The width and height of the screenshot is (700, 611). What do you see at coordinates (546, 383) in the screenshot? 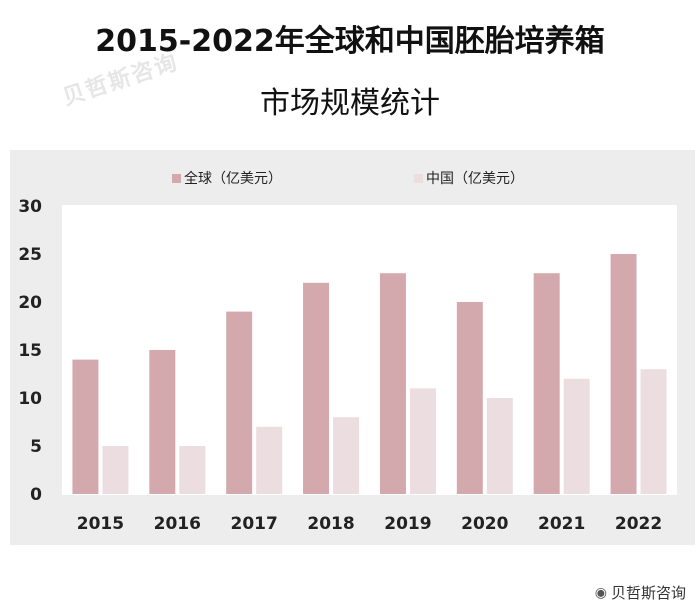
I see `bar-global-2021` at bounding box center [546, 383].